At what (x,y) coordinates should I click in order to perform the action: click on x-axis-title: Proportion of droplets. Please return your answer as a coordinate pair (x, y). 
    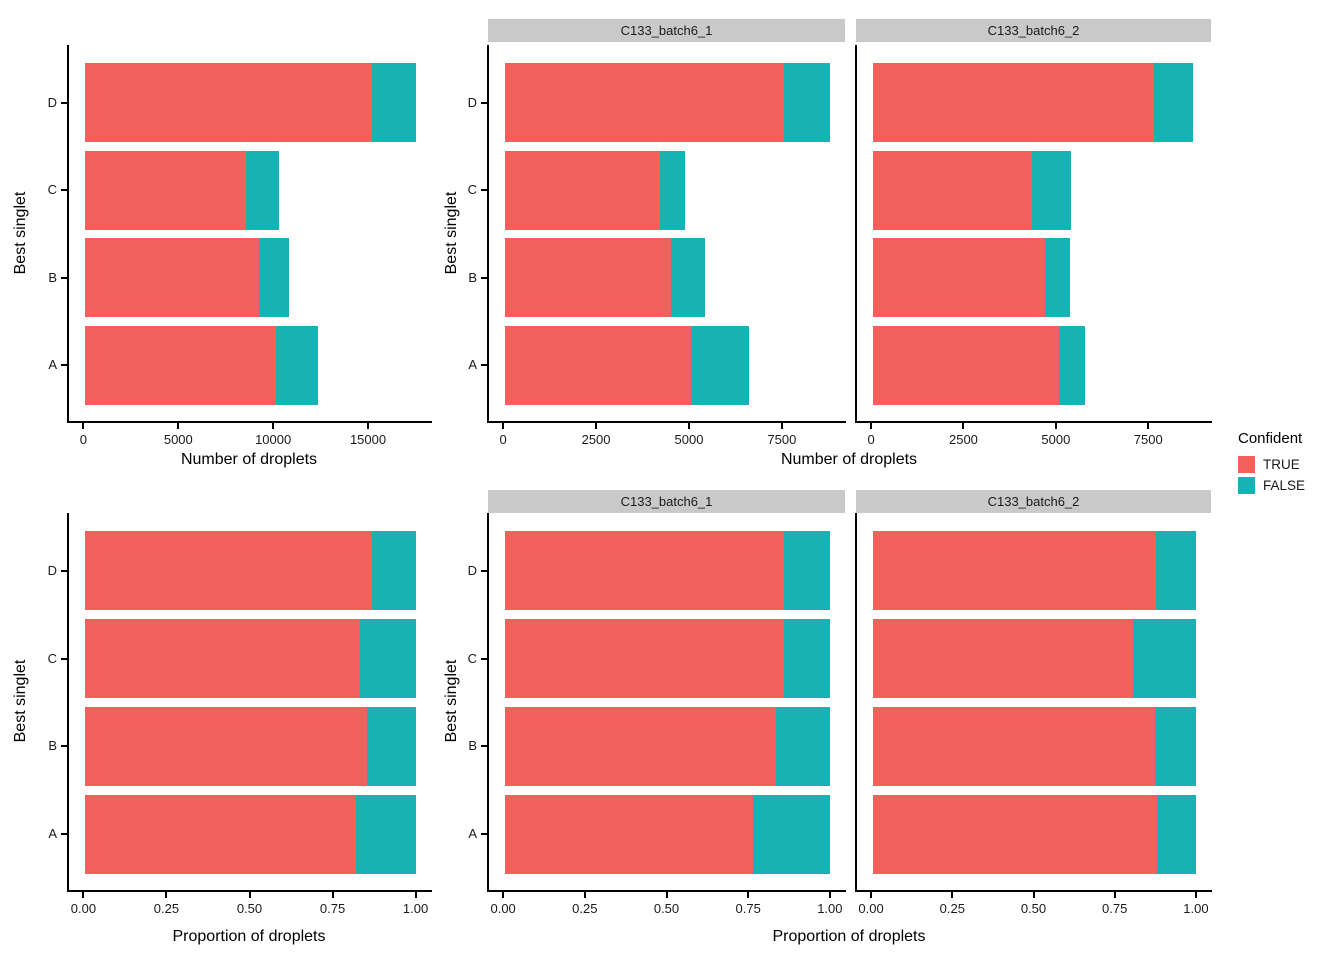
    Looking at the image, I should click on (849, 936).